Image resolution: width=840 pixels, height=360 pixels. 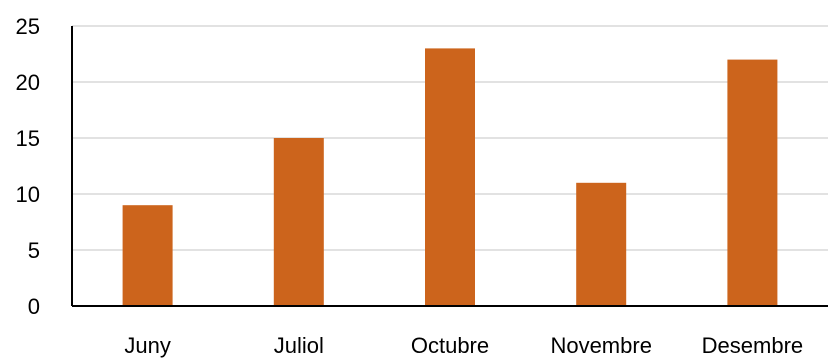 I want to click on x-tick-label: Octubre, so click(x=450, y=345).